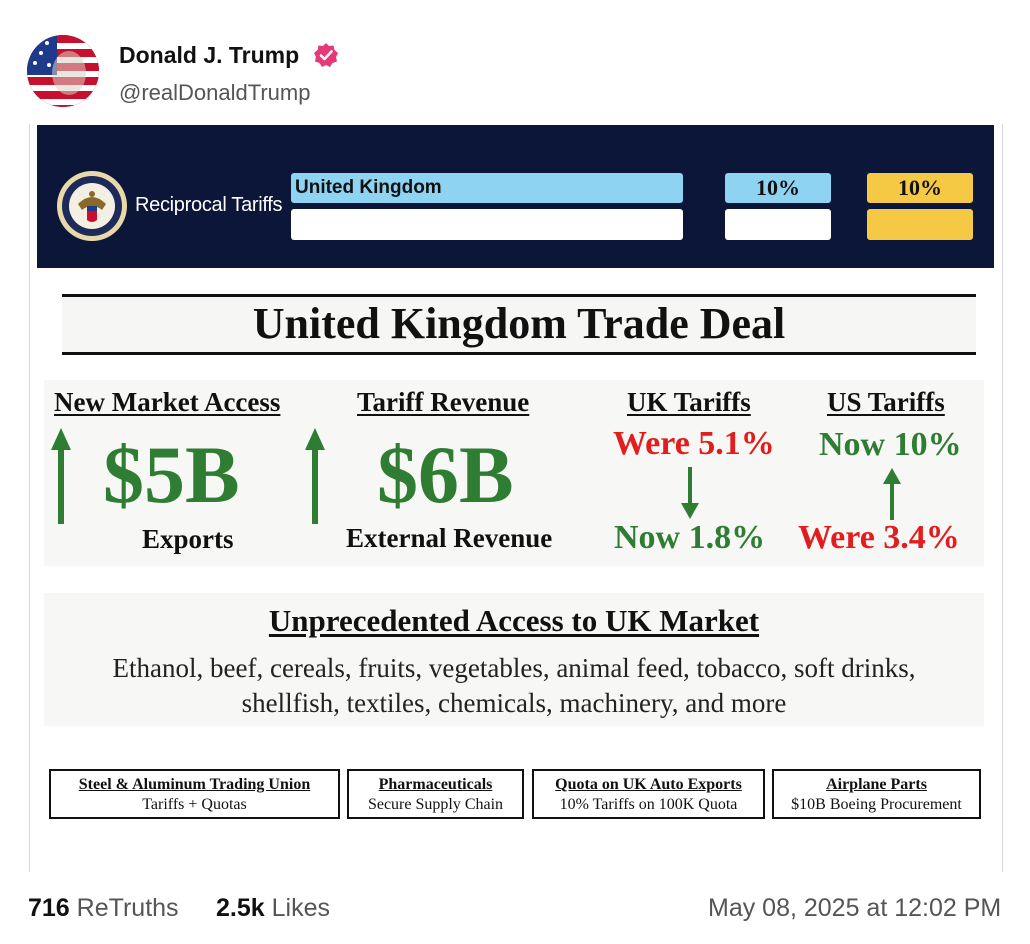  Describe the element at coordinates (487, 188) in the screenshot. I see `country-field: United Kingdom` at that location.